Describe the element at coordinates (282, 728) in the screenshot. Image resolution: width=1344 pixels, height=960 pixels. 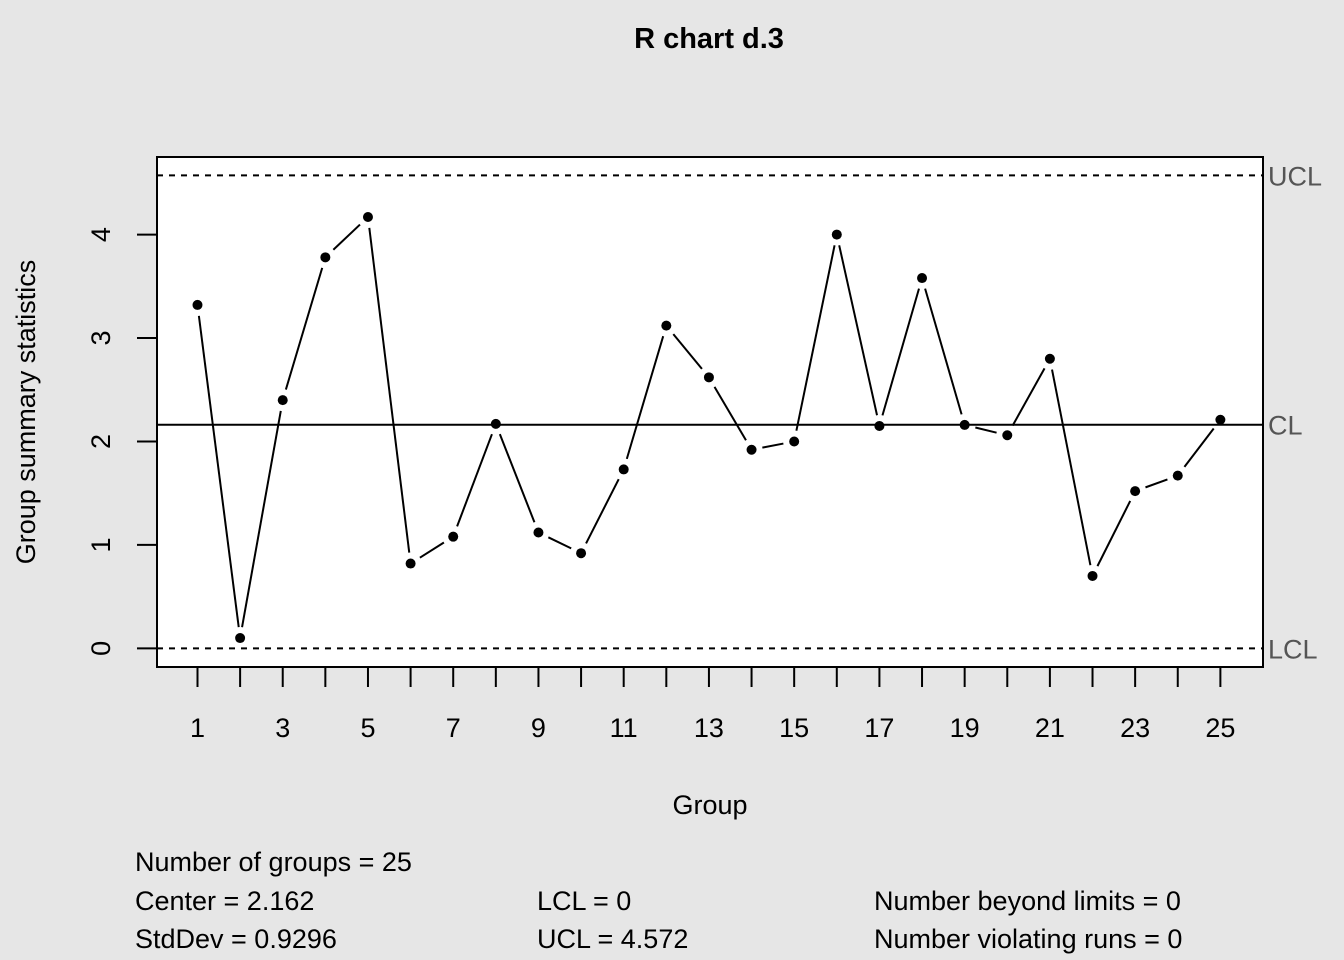
I see `x-tick-label: 3` at that location.